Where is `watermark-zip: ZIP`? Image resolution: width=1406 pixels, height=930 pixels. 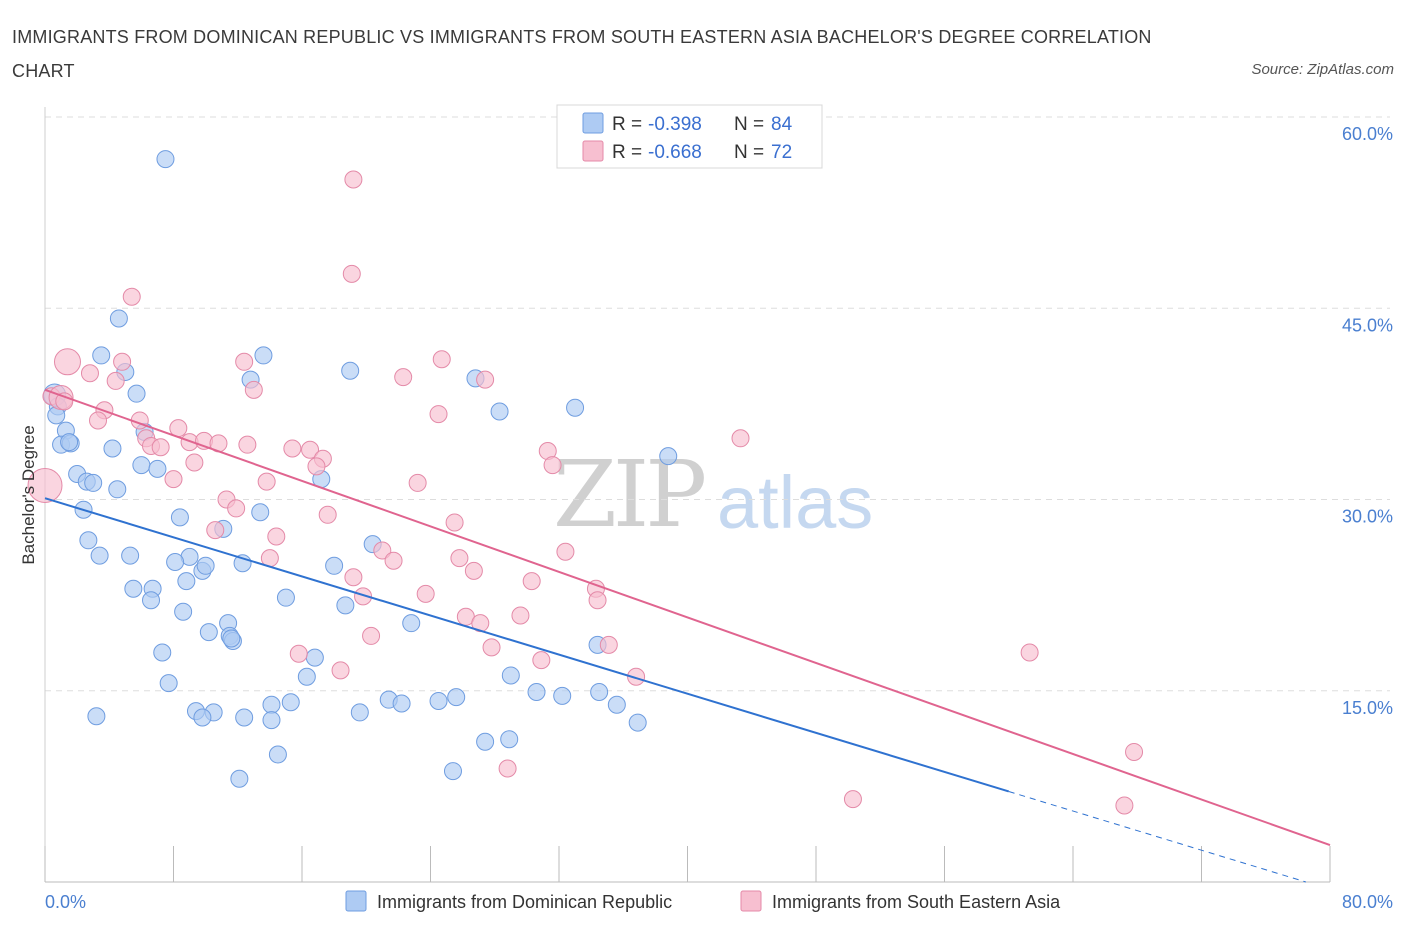 watermark-zip: ZIP is located at coordinates (628, 494).